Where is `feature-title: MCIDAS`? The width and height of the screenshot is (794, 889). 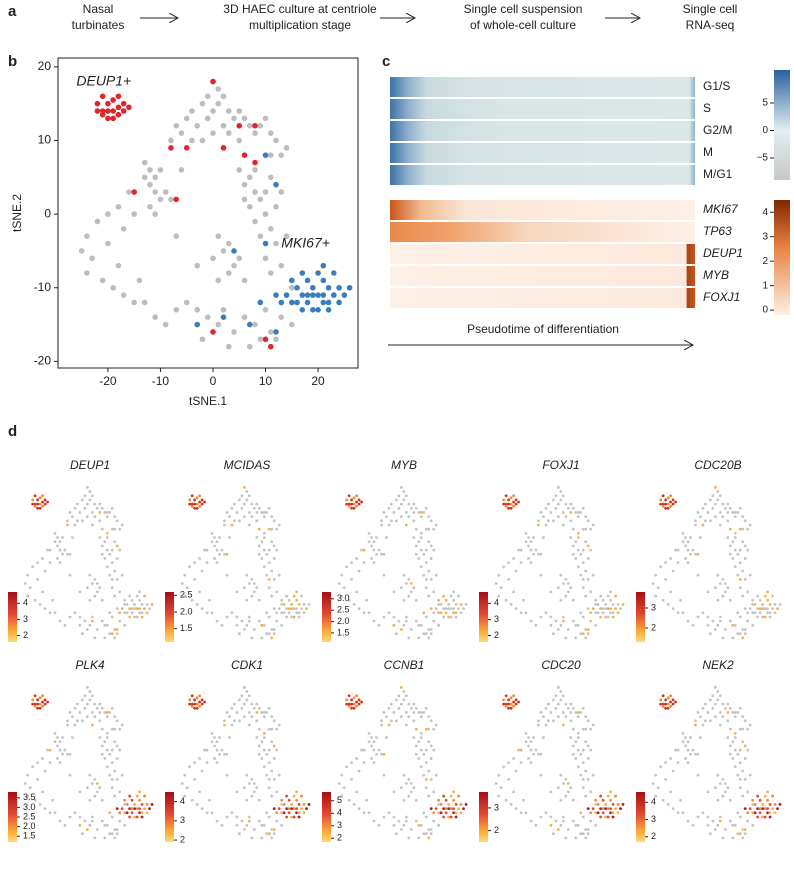
feature-title: MCIDAS is located at coordinates (247, 465).